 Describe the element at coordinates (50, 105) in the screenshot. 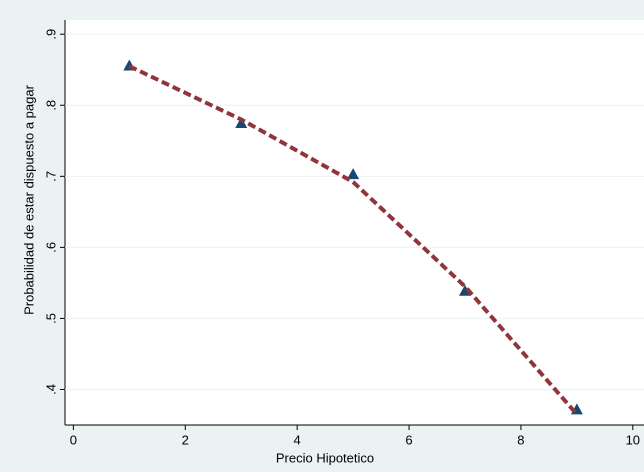

I see `y-tick-label: .8` at that location.